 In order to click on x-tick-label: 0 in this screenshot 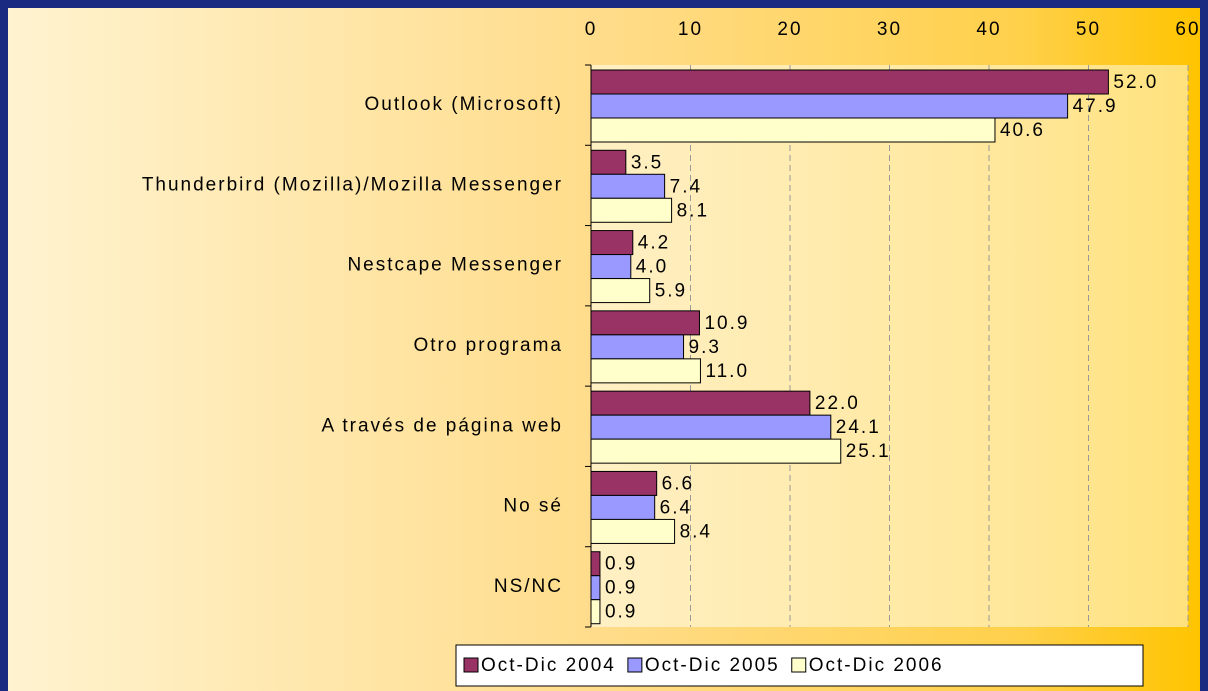, I will do `click(591, 29)`.